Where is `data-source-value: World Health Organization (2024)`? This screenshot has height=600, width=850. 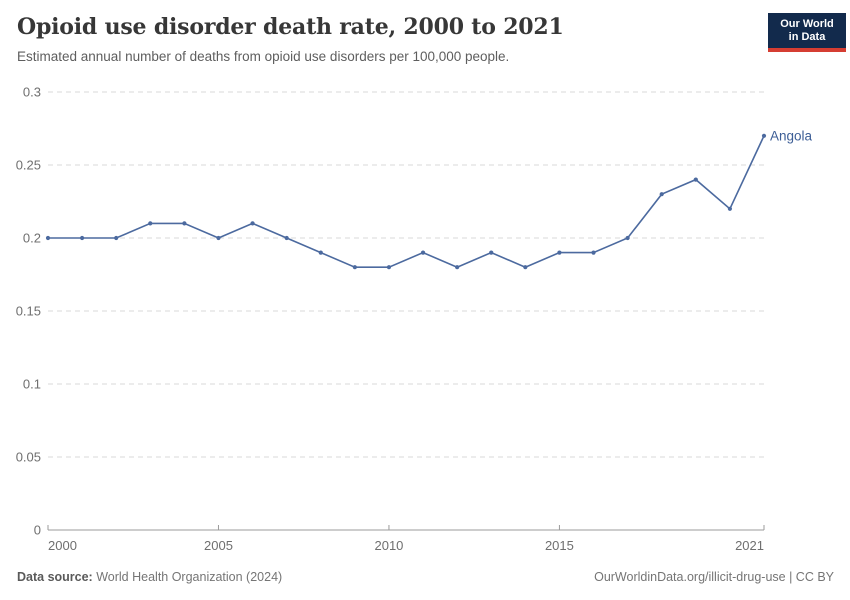
data-source-value: World Health Organization (2024) is located at coordinates (189, 577).